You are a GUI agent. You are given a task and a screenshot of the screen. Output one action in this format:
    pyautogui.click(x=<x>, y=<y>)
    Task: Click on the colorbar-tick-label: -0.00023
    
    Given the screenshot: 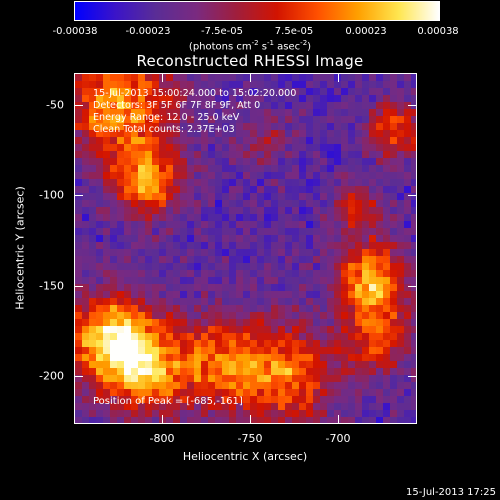 What is the action you would take?
    pyautogui.click(x=148, y=31)
    